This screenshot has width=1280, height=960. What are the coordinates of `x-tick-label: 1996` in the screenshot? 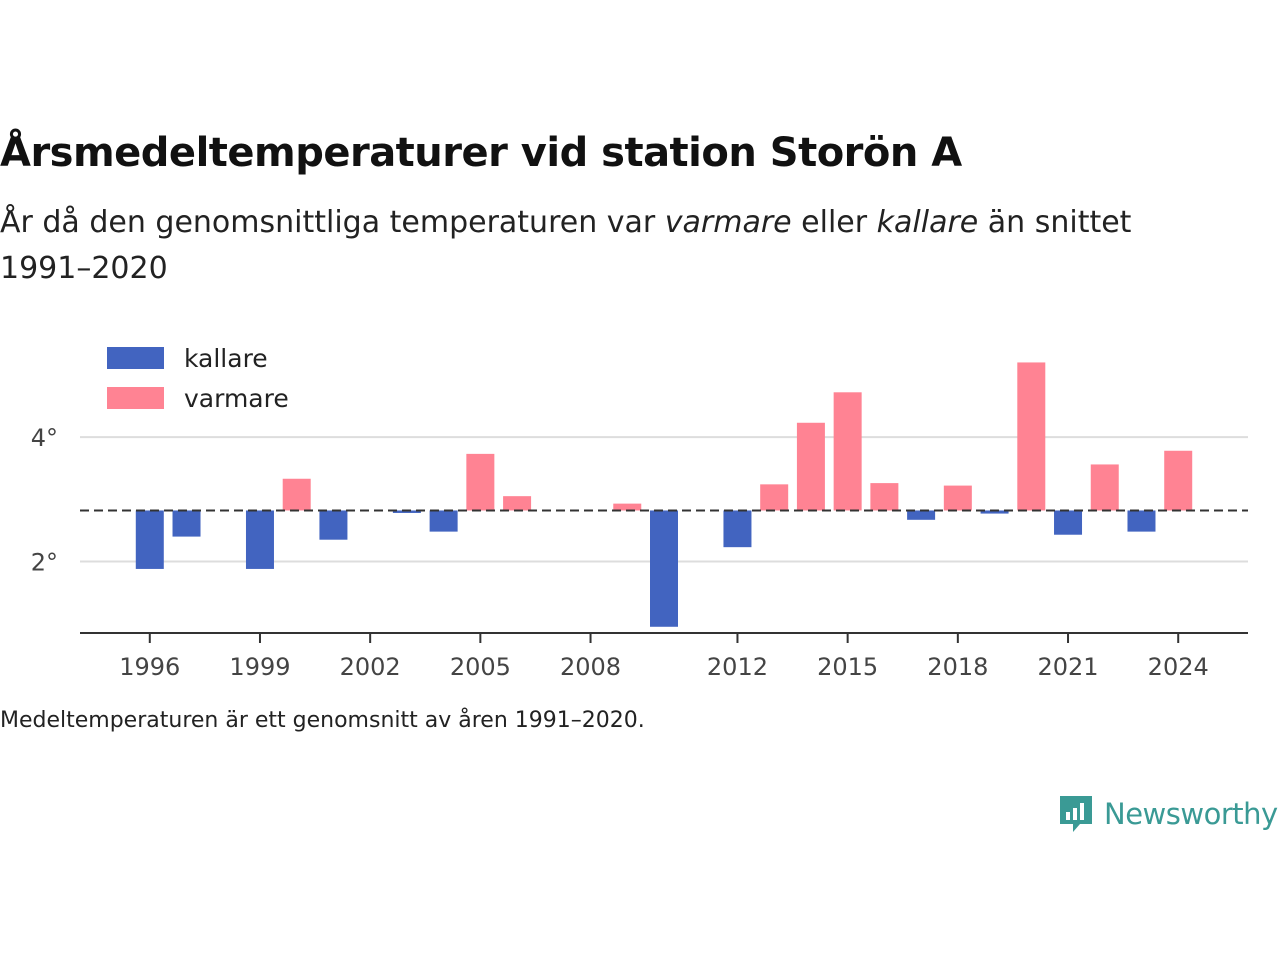 It's located at (149, 667).